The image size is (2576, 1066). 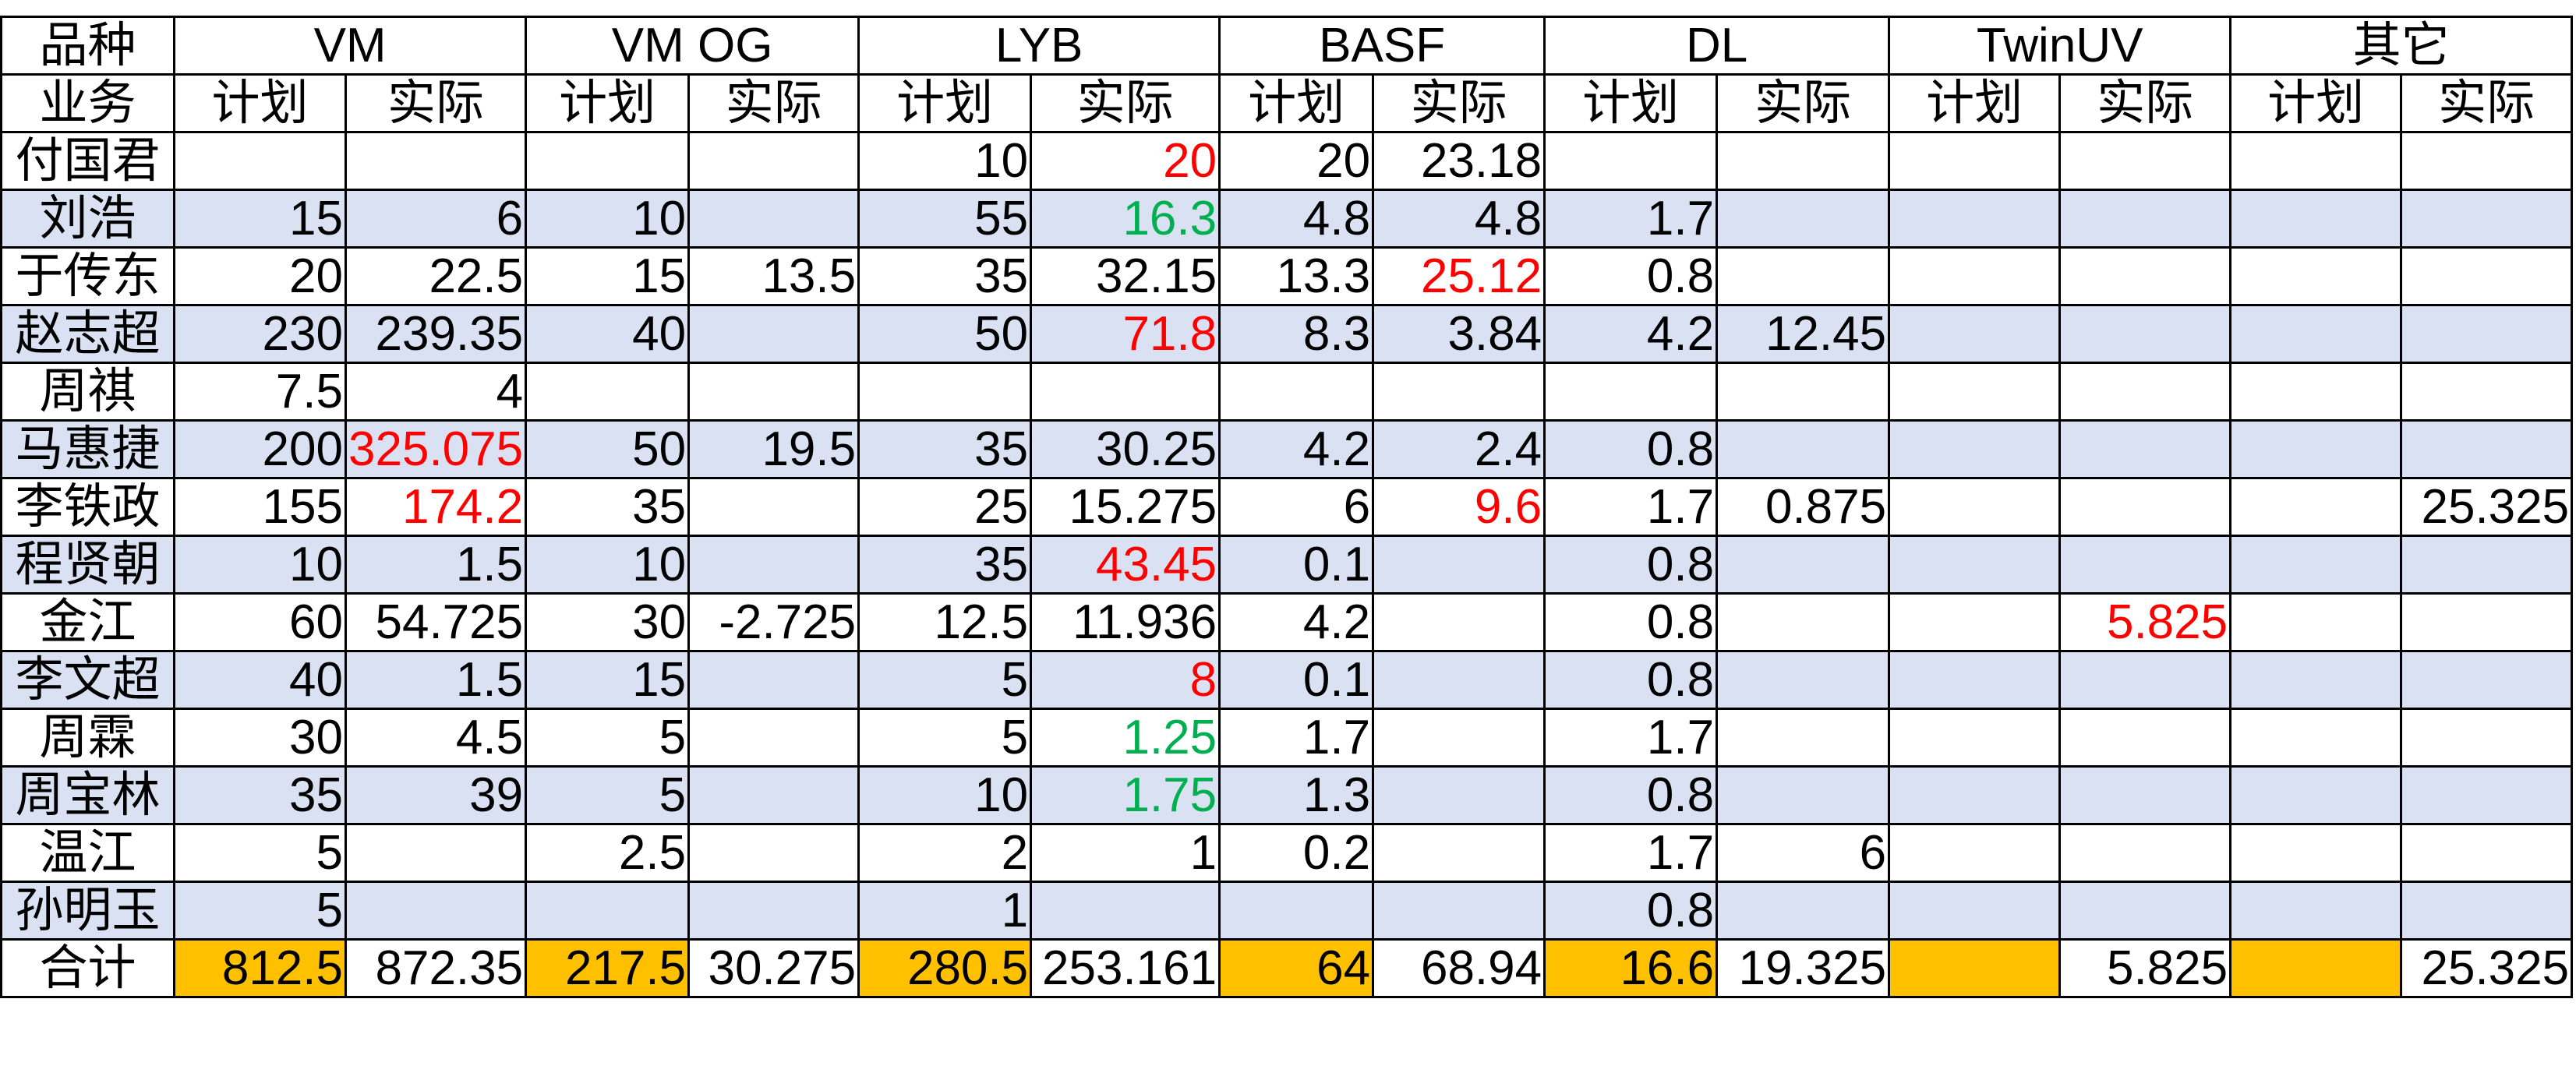 I want to click on plan-cell: 12.5, so click(x=945, y=622).